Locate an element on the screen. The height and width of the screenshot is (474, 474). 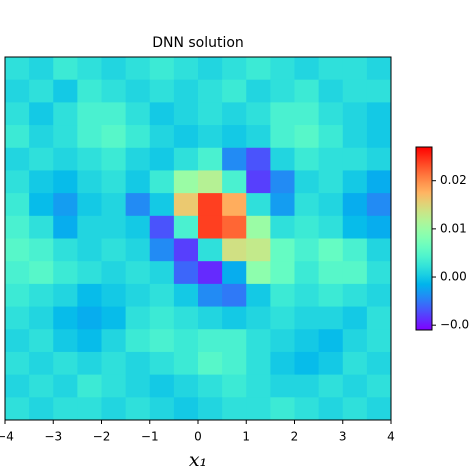
x-tick-label: −2 is located at coordinates (102, 437).